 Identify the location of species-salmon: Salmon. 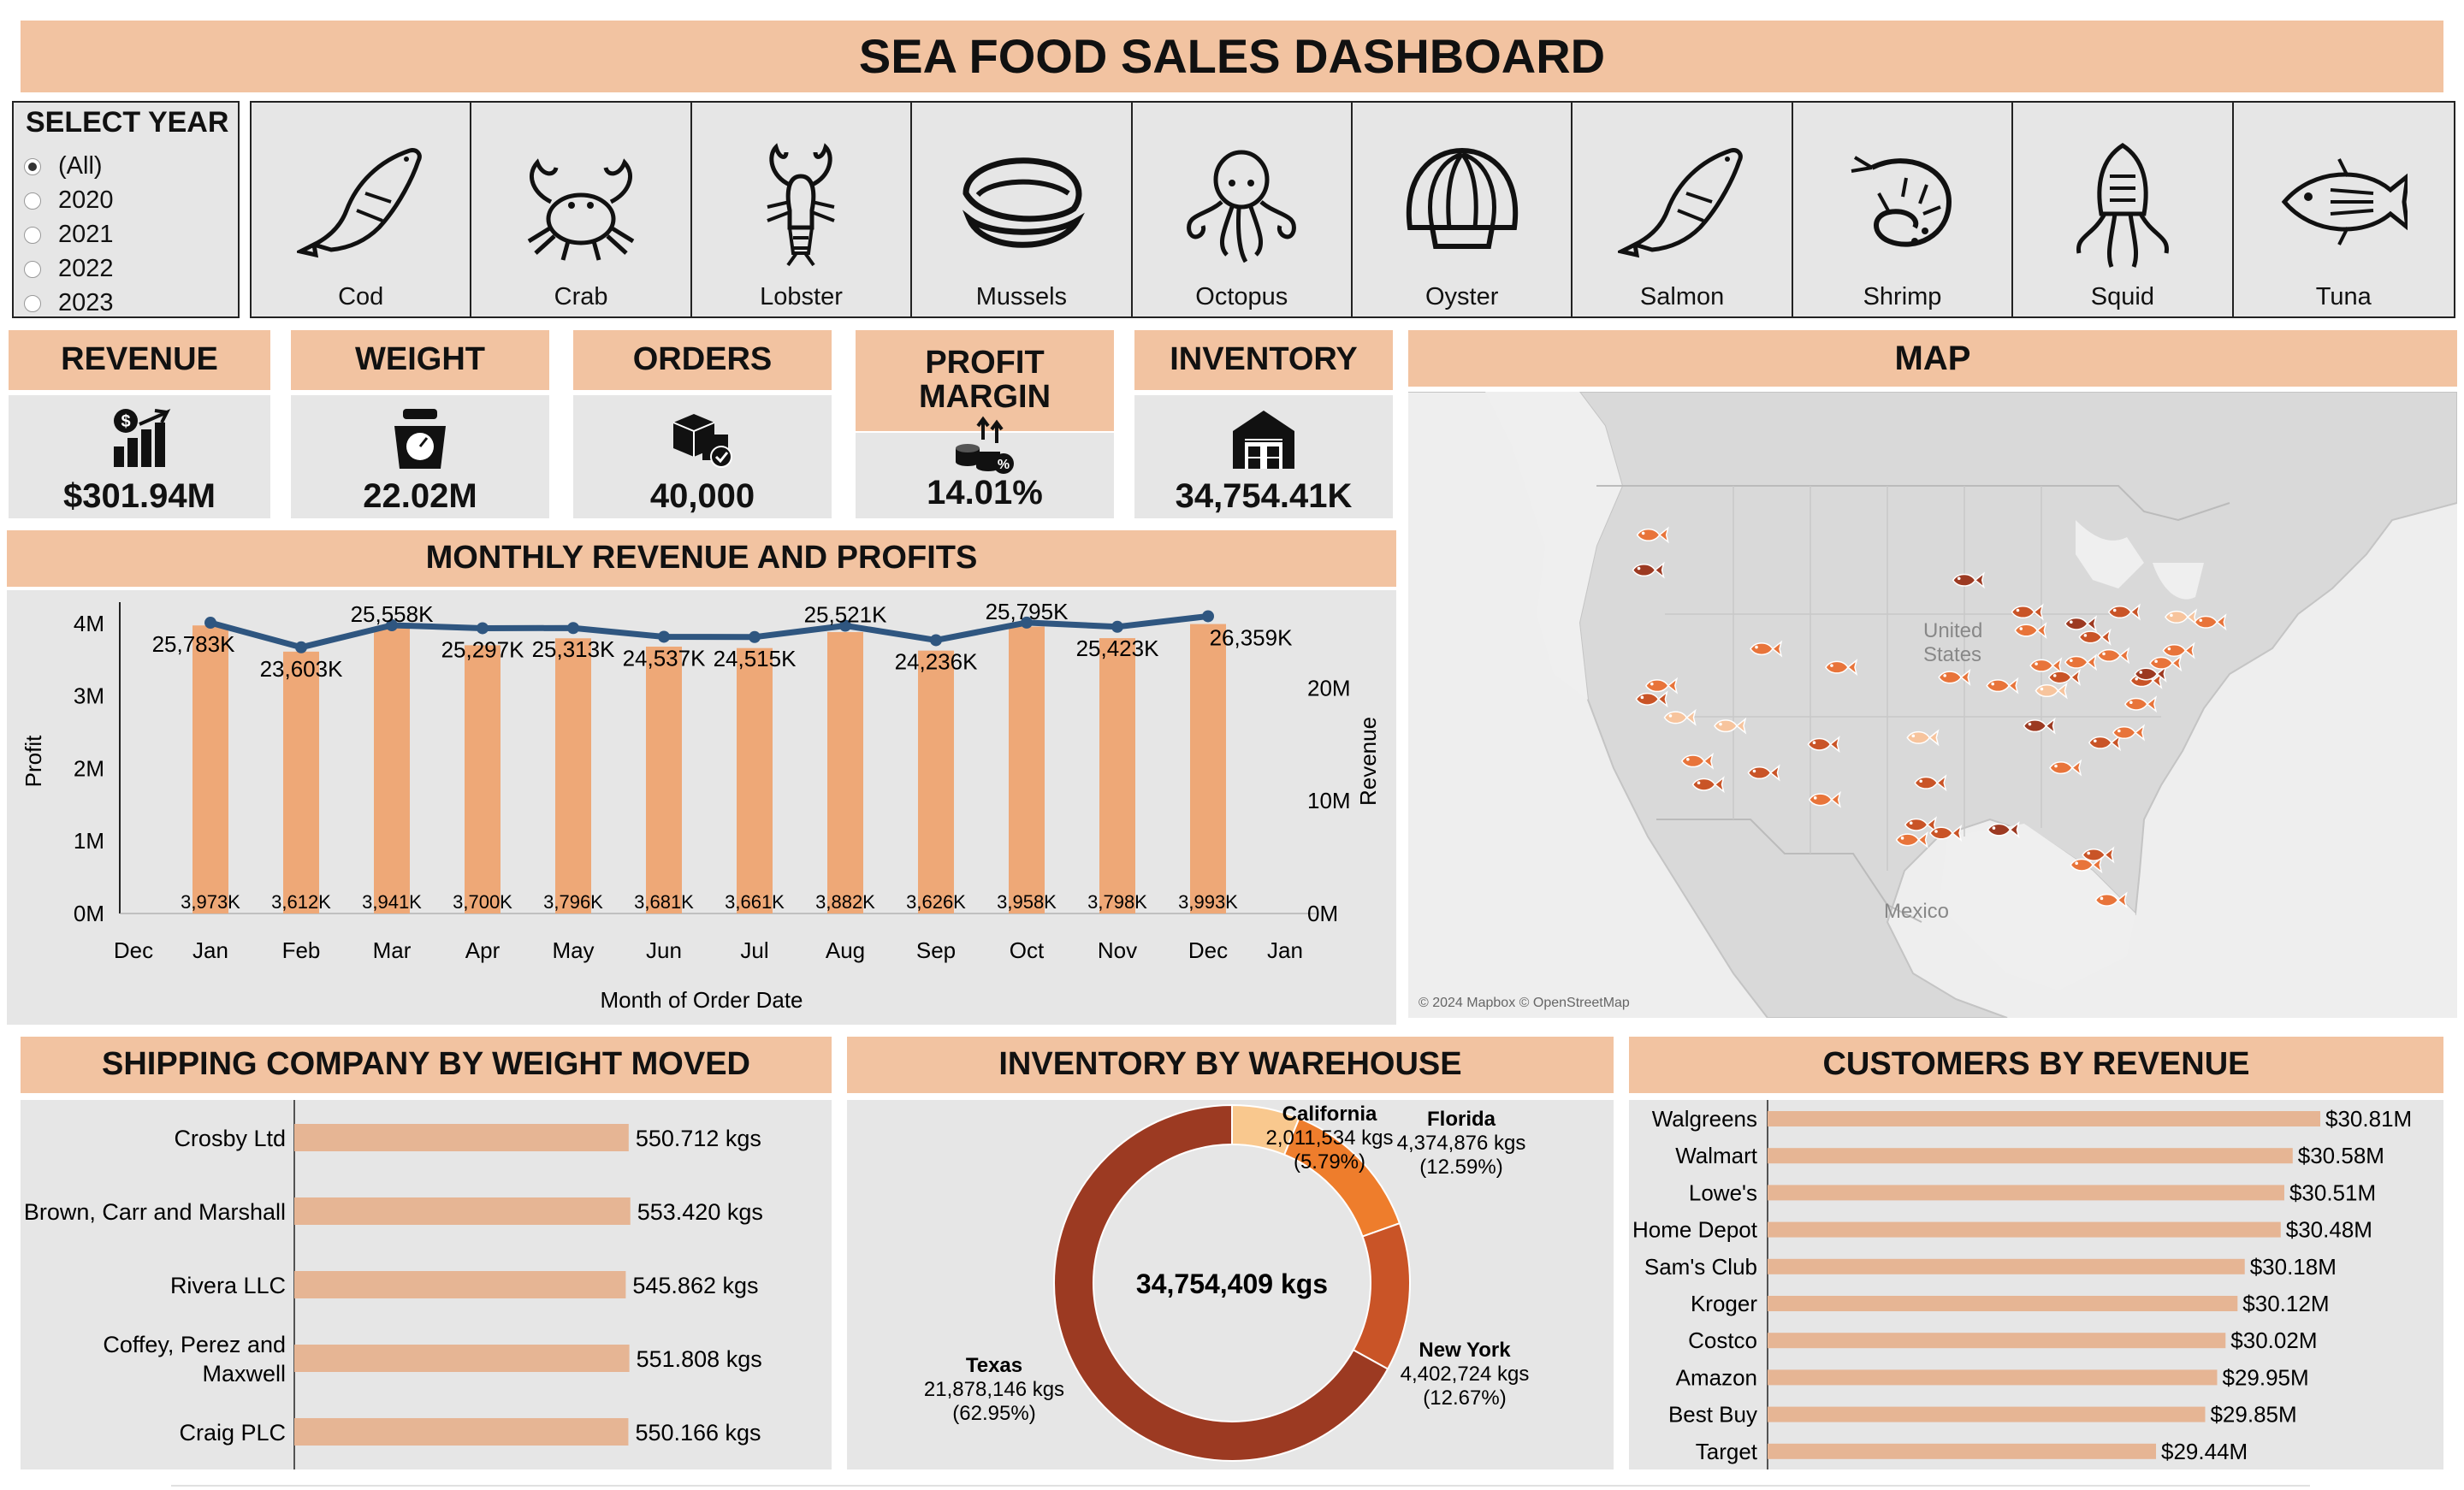
(1683, 210).